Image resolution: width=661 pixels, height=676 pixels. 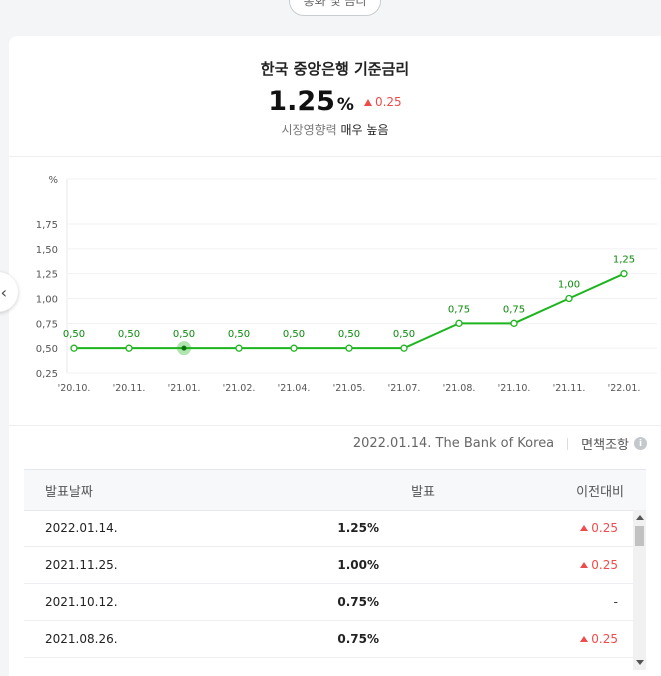 I want to click on header-value: 발표, so click(x=423, y=492).